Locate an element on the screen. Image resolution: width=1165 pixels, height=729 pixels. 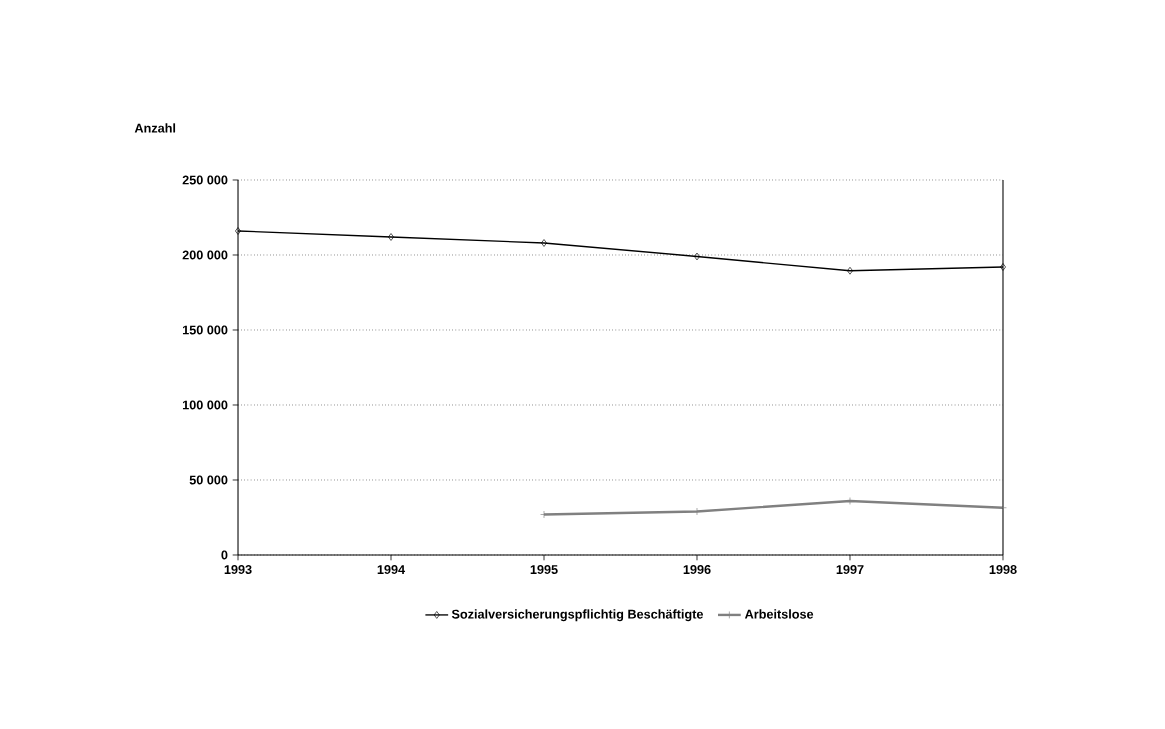
x-tick-label: 1995 is located at coordinates (544, 569).